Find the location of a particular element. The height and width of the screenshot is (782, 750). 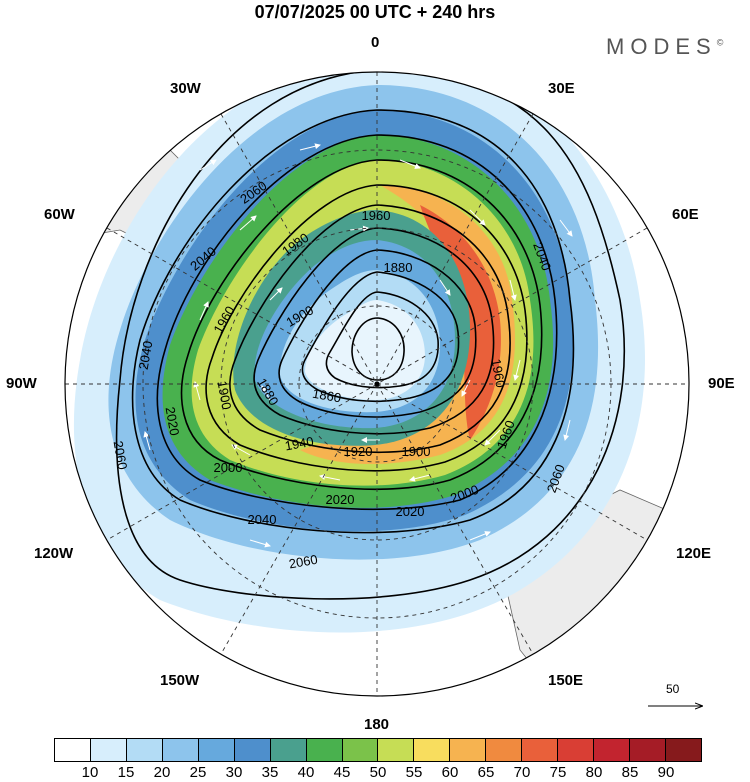

lon-label-150w: 150W is located at coordinates (180, 680).